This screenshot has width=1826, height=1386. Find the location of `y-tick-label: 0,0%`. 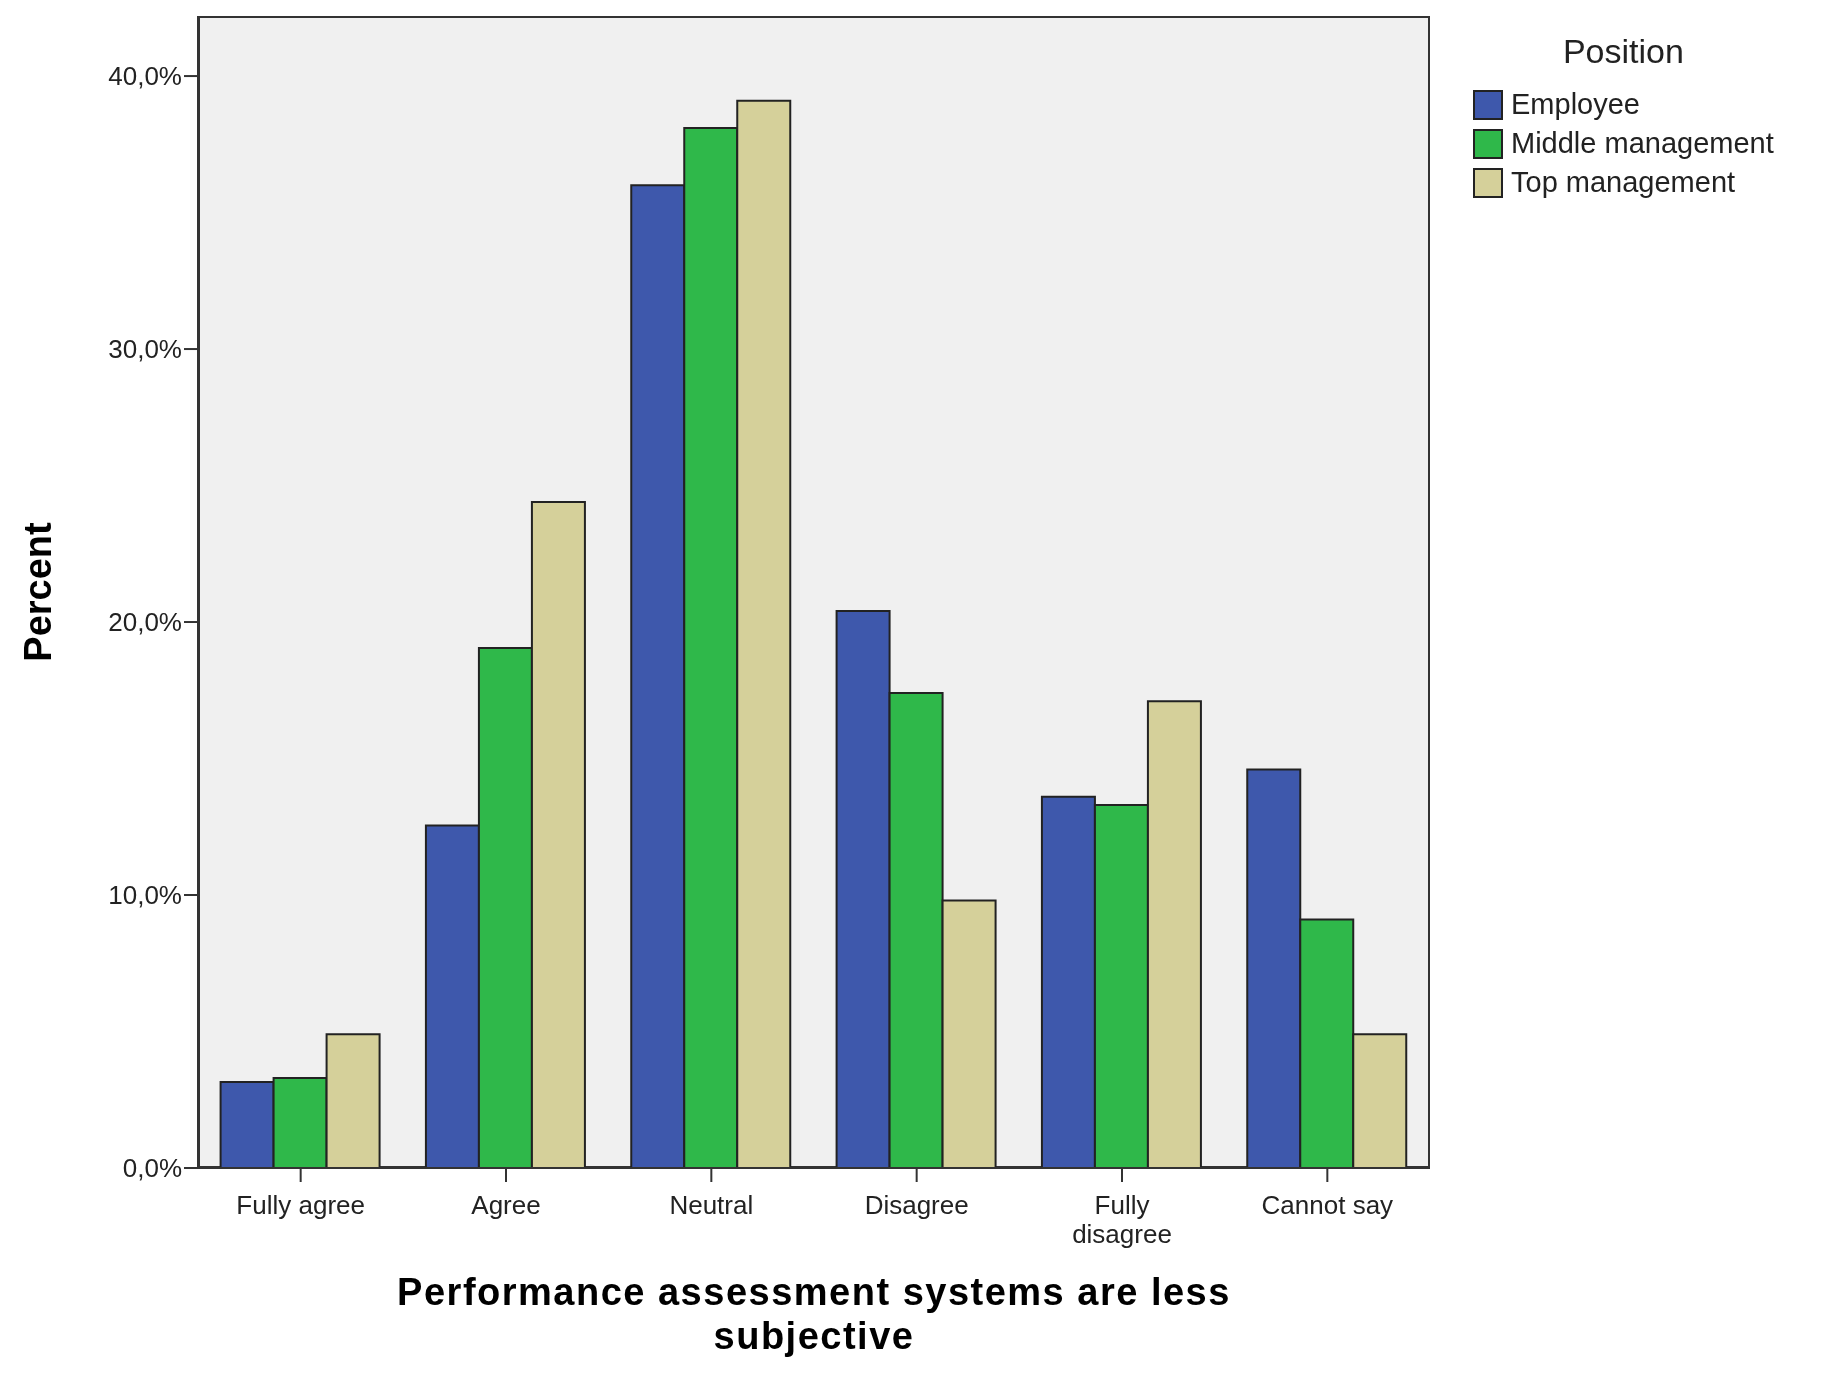

y-tick-label: 0,0% is located at coordinates (152, 1168).